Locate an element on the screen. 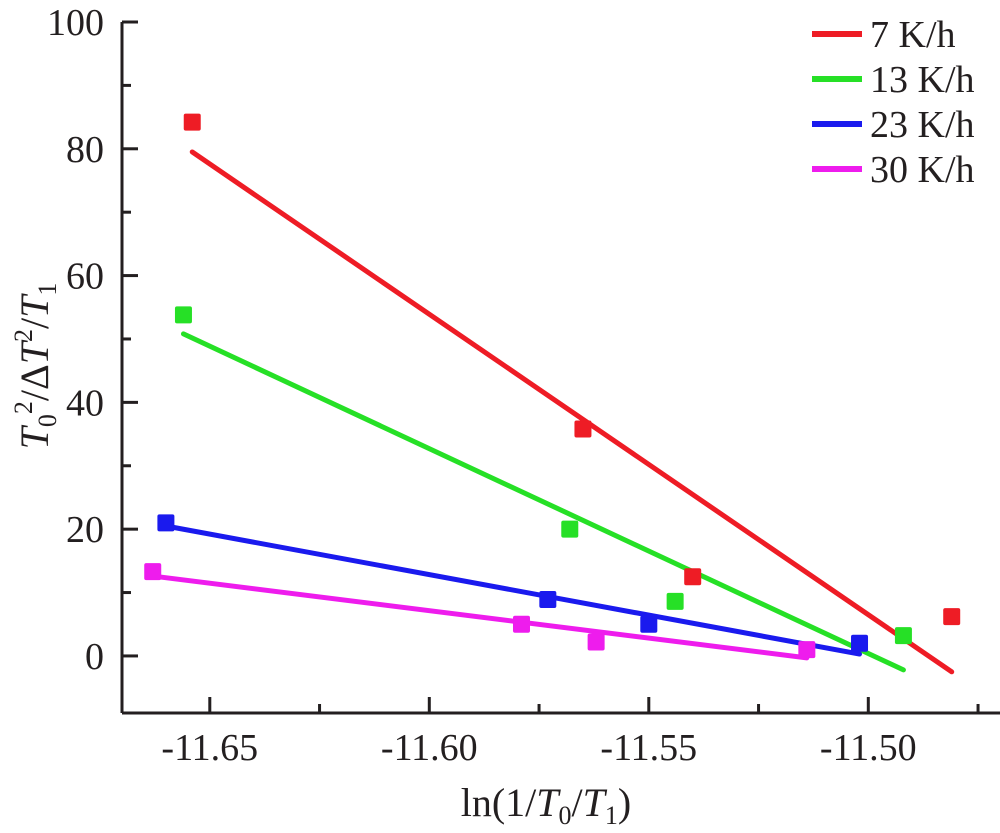  y-tick-label: 60 is located at coordinates (85, 277).